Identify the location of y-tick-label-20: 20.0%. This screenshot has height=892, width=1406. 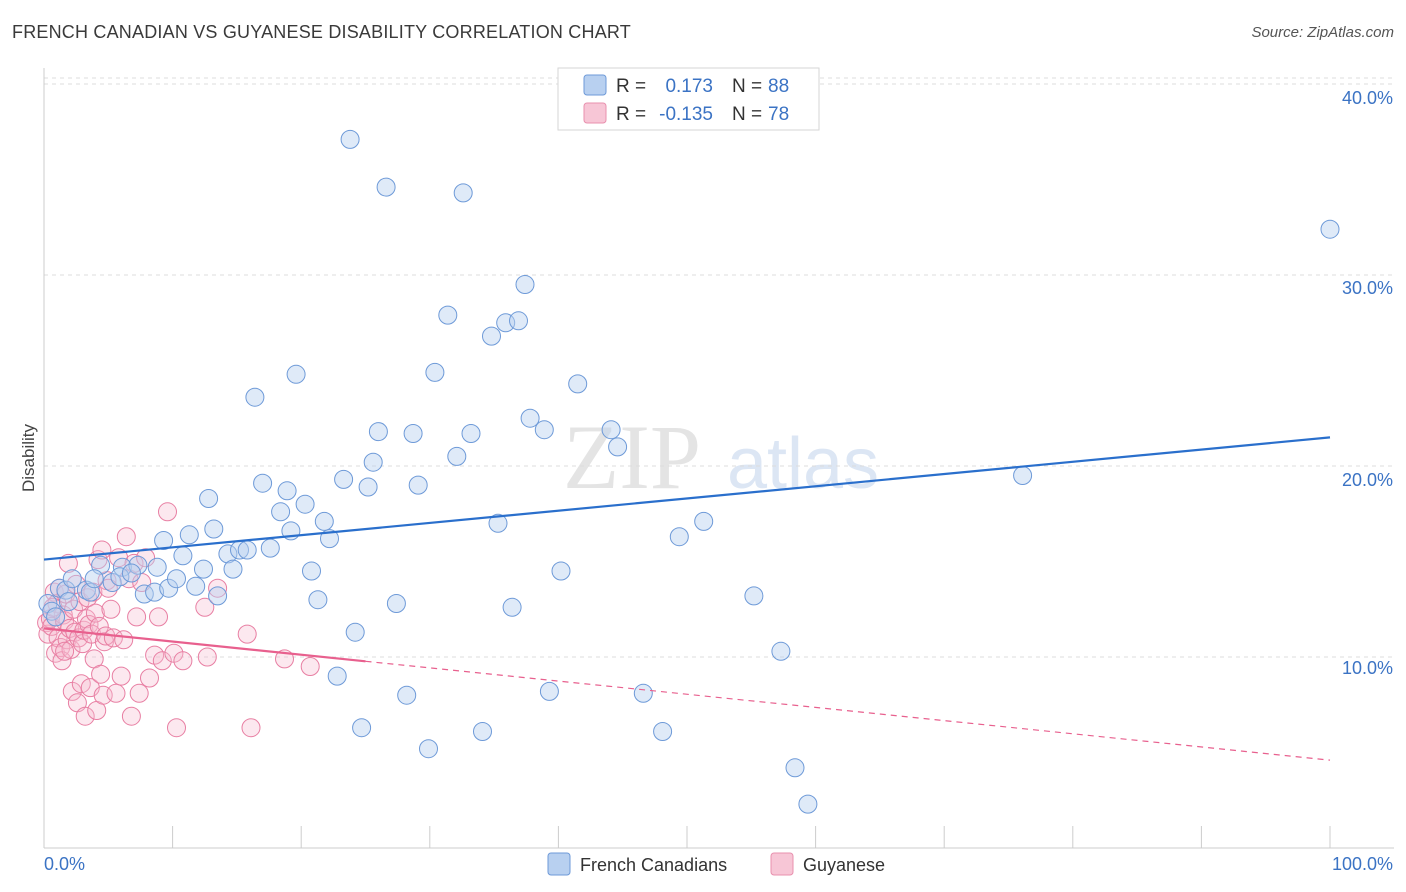
(1367, 480).